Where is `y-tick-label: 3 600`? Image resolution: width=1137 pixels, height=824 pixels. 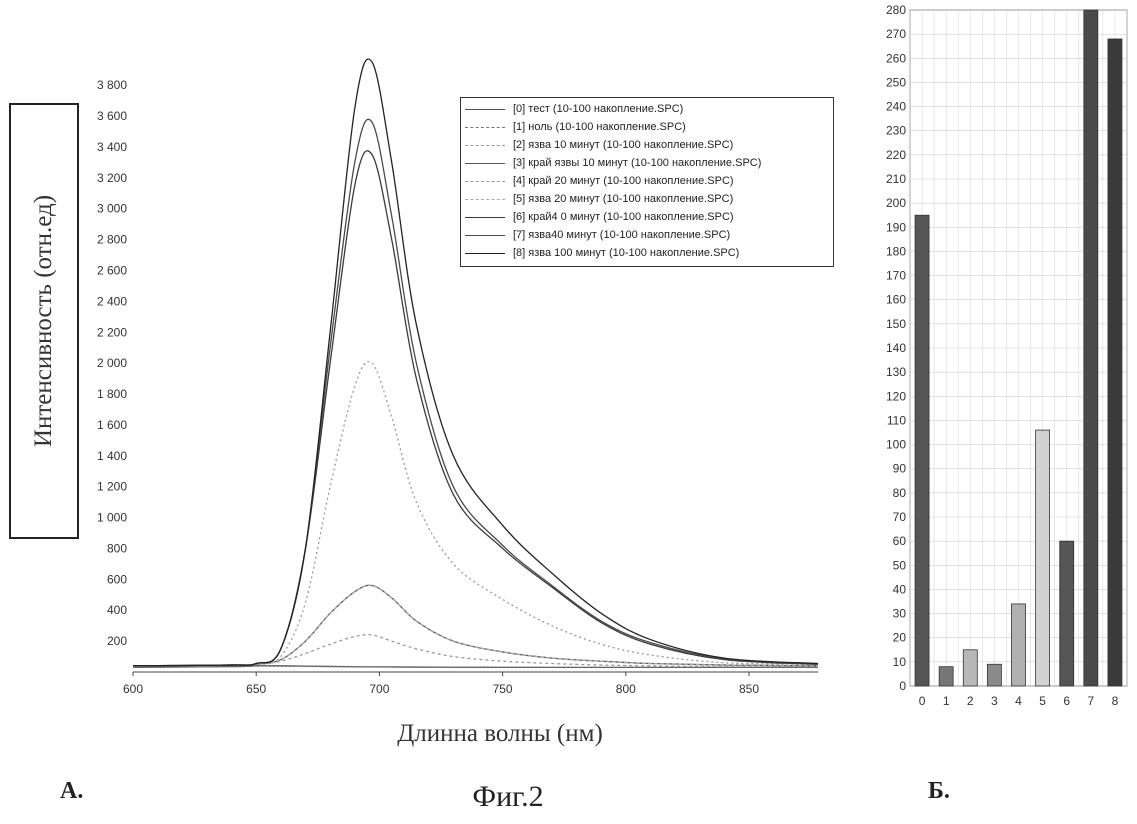 y-tick-label: 3 600 is located at coordinates (112, 116).